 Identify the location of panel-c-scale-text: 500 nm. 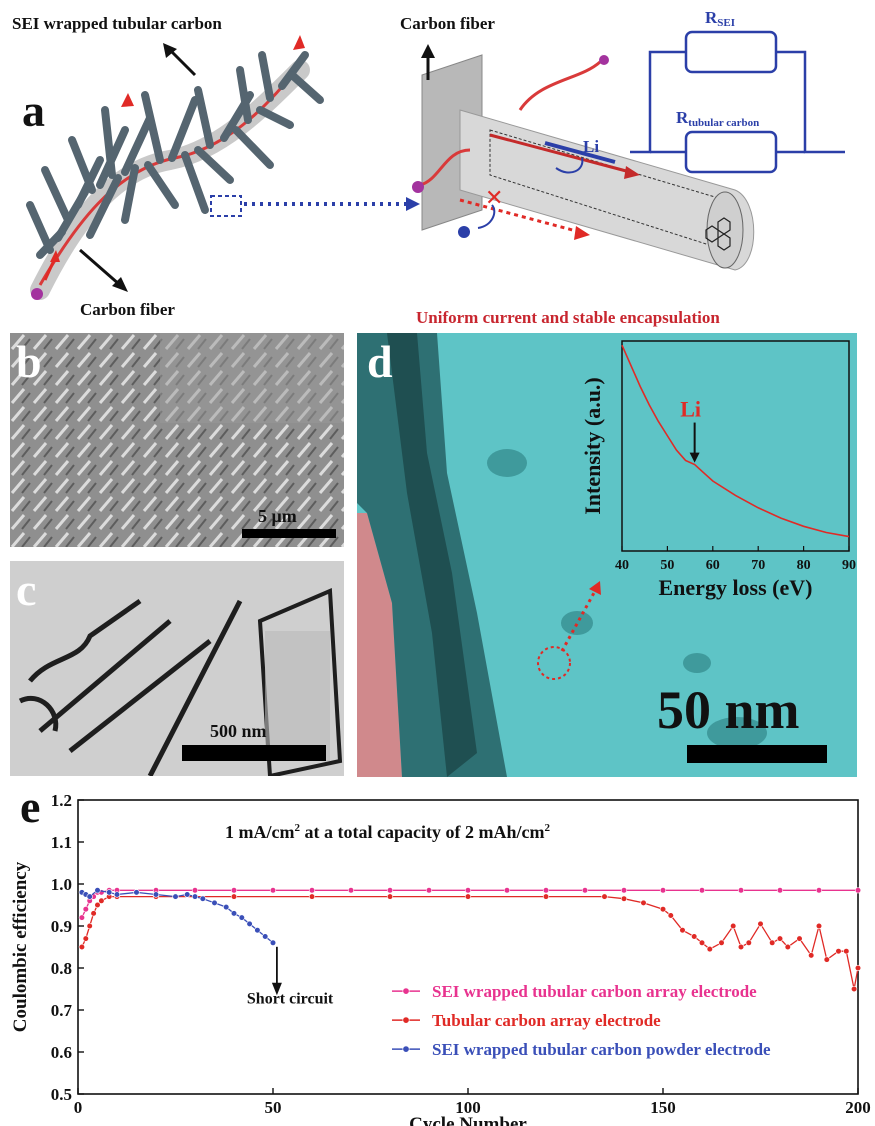
(238, 731).